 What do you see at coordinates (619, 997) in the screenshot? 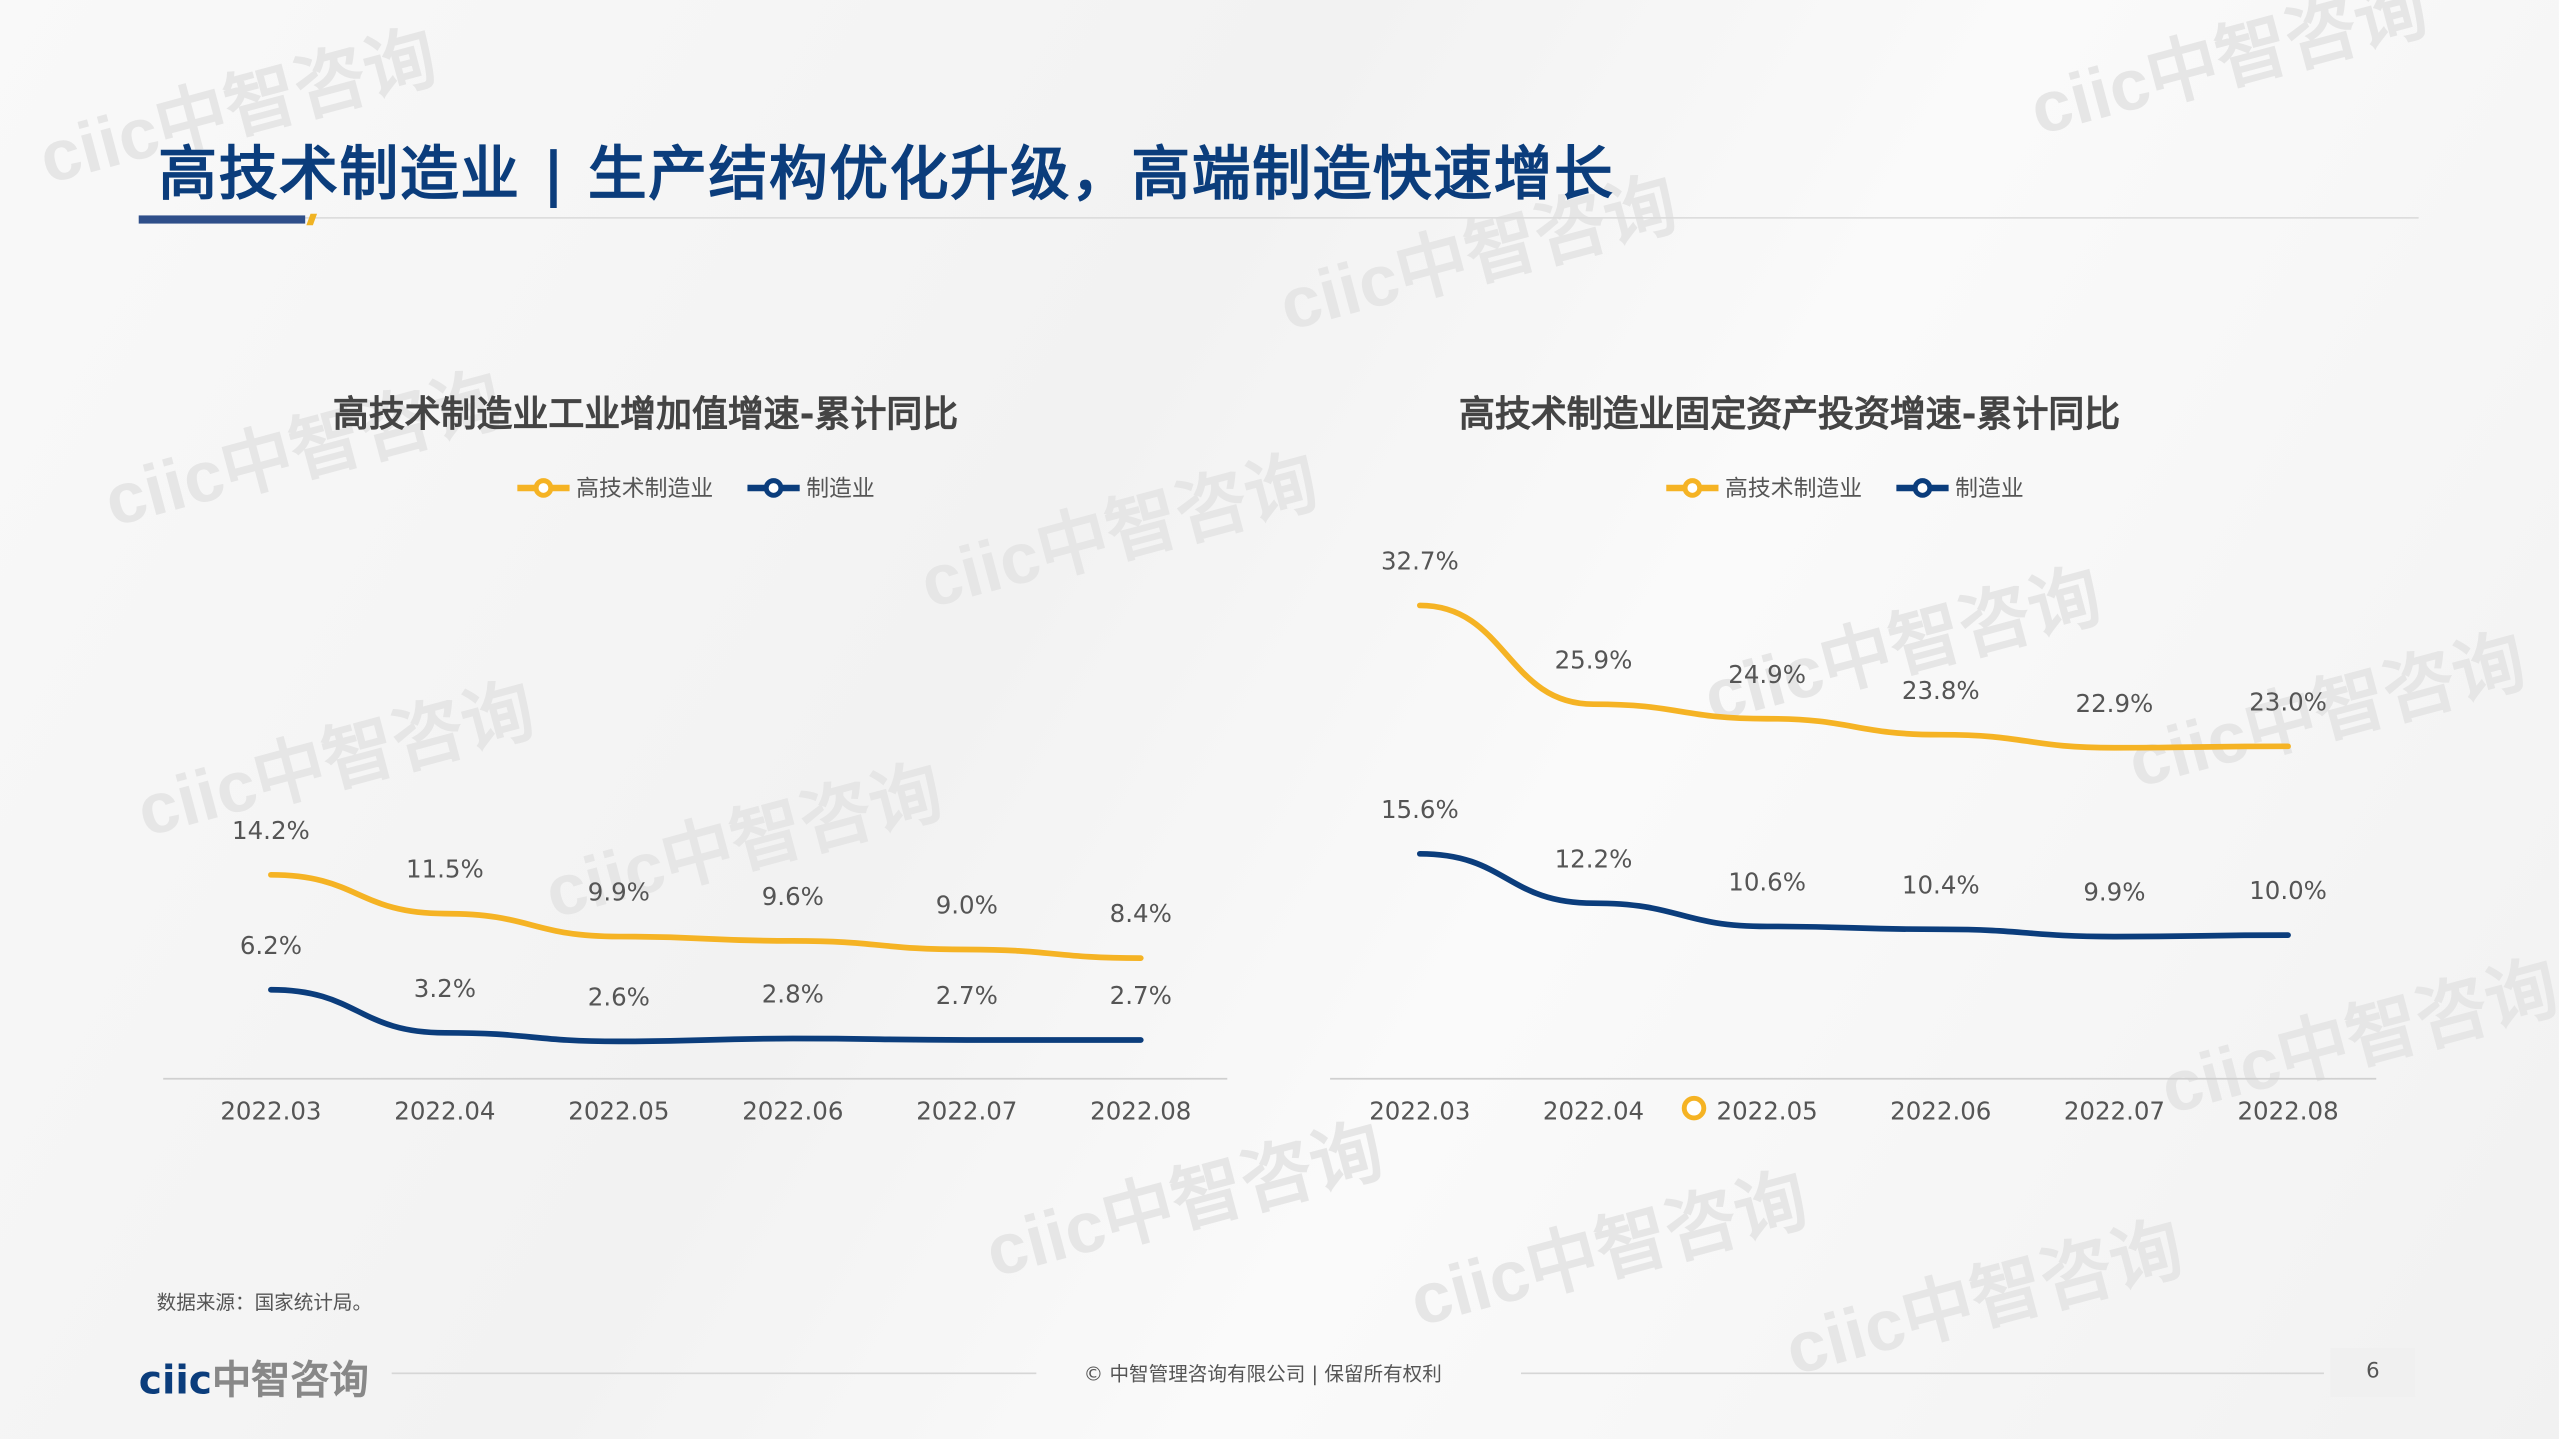
I see `data-label: 2.6%` at bounding box center [619, 997].